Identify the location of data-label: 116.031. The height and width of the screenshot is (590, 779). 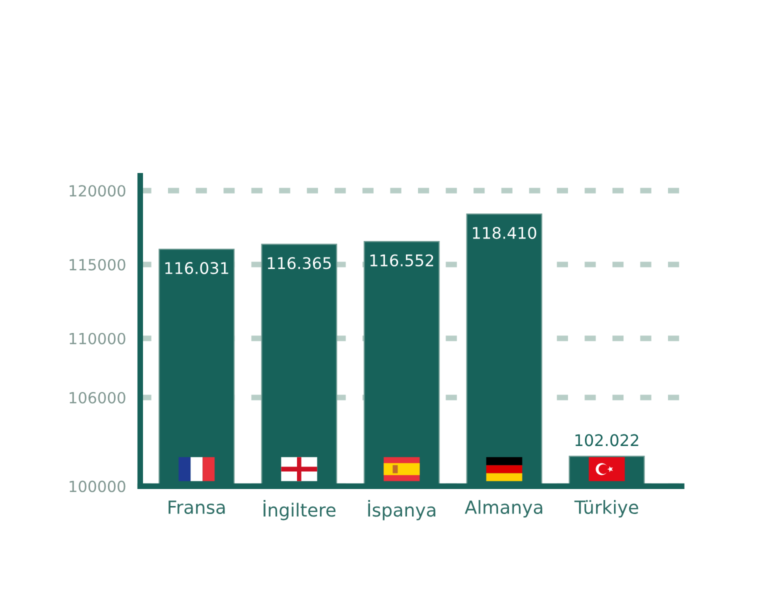
(196, 268).